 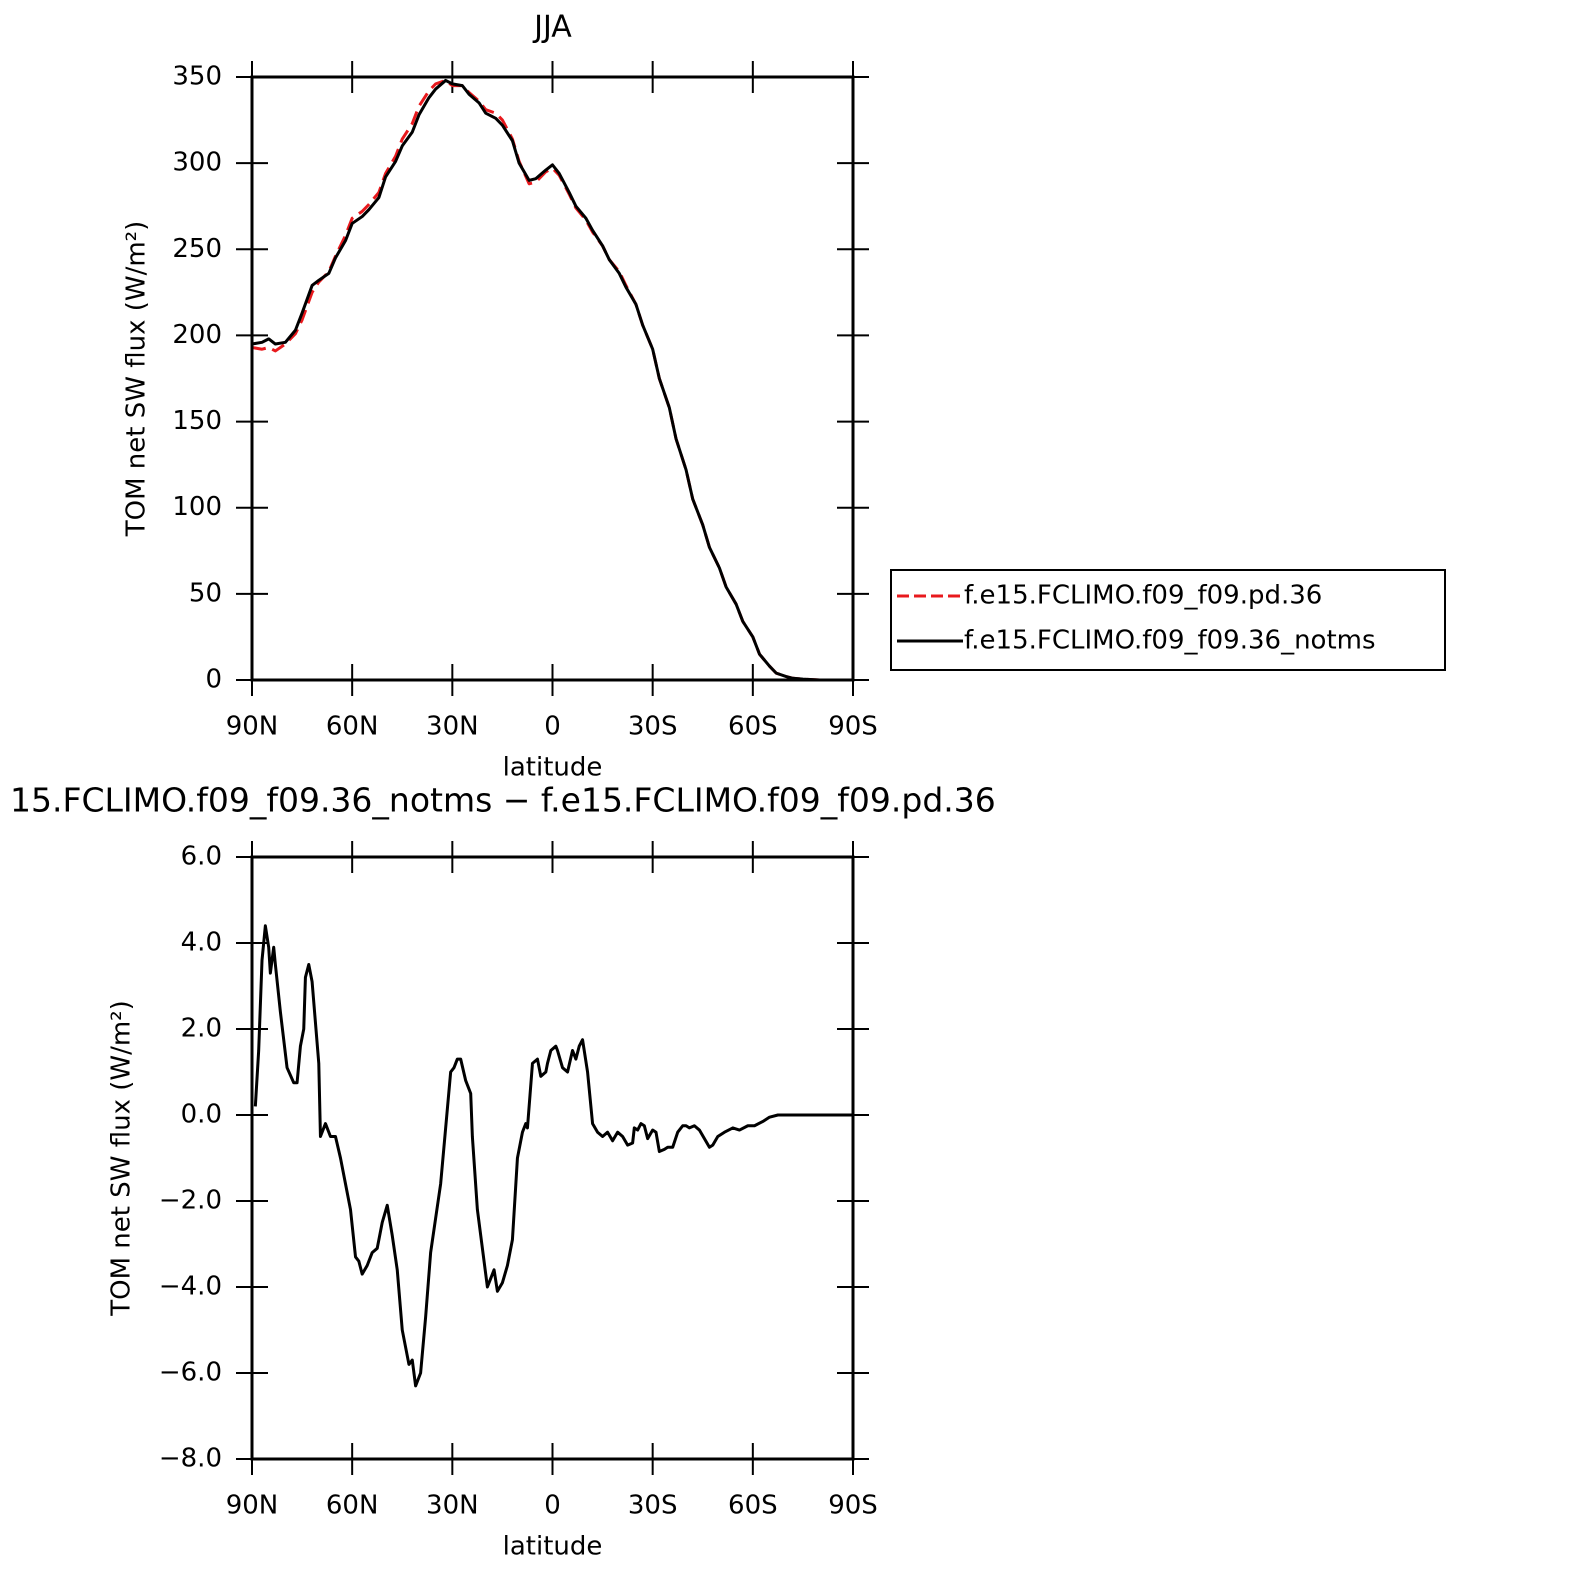 What do you see at coordinates (201, 1029) in the screenshot?
I see `y-tick-label: 2.0` at bounding box center [201, 1029].